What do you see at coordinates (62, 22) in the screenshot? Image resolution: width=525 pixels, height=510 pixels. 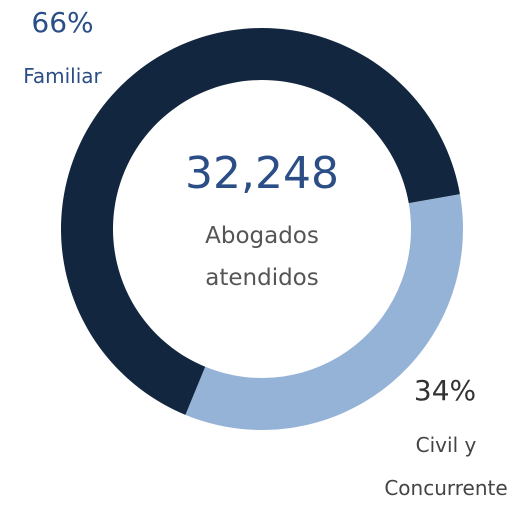 I see `slice-value-label: 66%` at bounding box center [62, 22].